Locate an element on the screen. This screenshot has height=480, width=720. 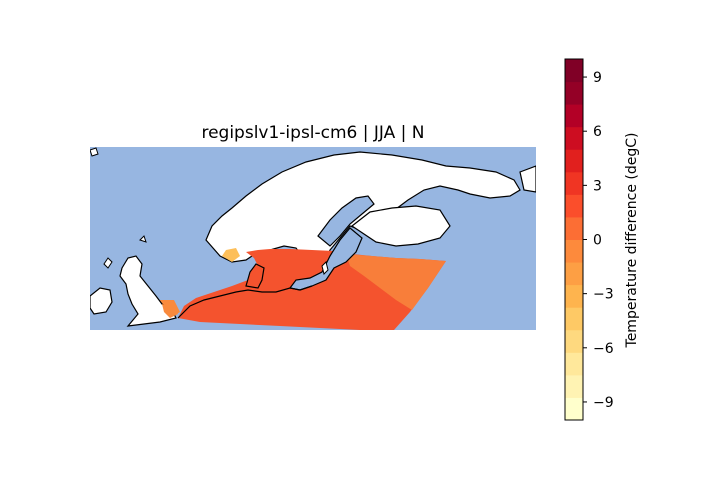
denmark is located at coordinates (255, 276).